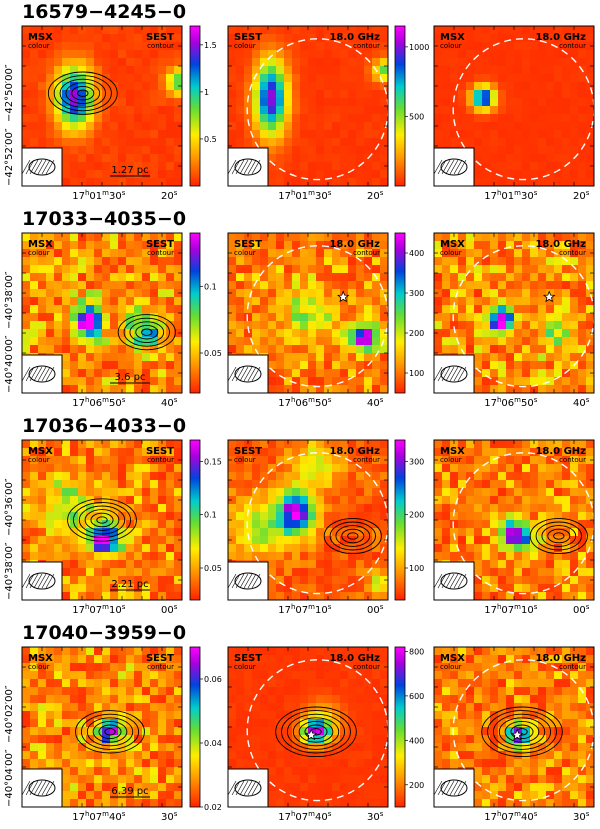 The width and height of the screenshot is (600, 829). Describe the element at coordinates (416, 293) in the screenshot. I see `colorbar-tick-label: 300` at that location.